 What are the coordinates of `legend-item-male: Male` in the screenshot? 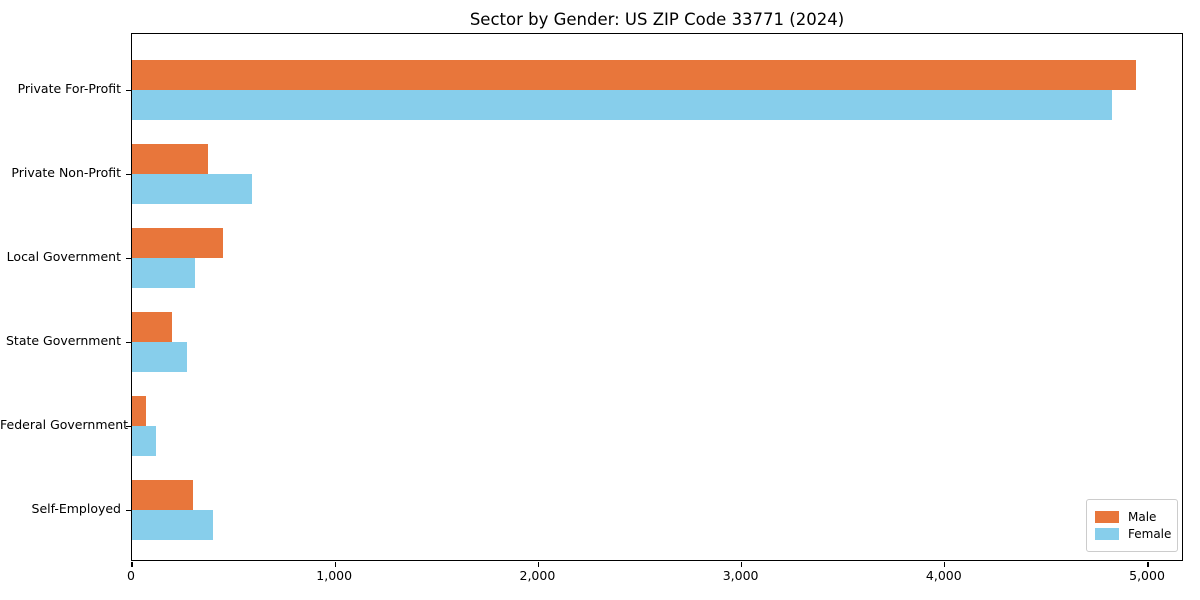 It's located at (1132, 517).